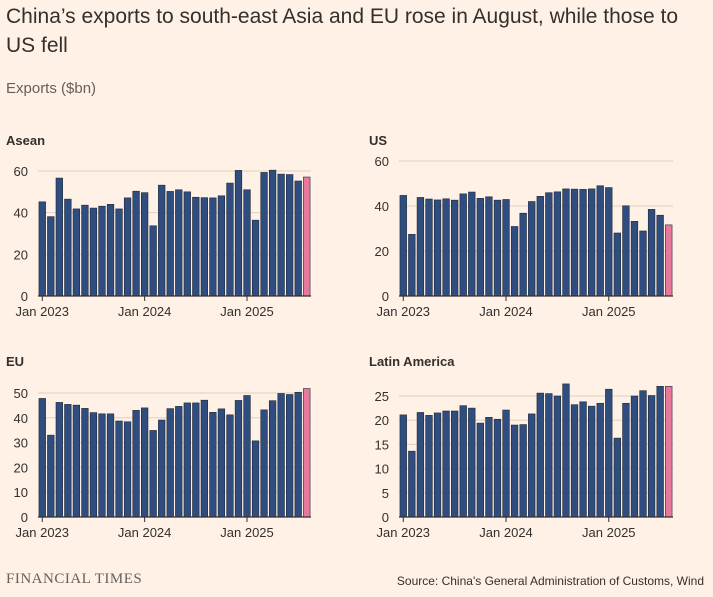 The image size is (713, 597). What do you see at coordinates (382, 206) in the screenshot?
I see `y-tick-label: 40` at bounding box center [382, 206].